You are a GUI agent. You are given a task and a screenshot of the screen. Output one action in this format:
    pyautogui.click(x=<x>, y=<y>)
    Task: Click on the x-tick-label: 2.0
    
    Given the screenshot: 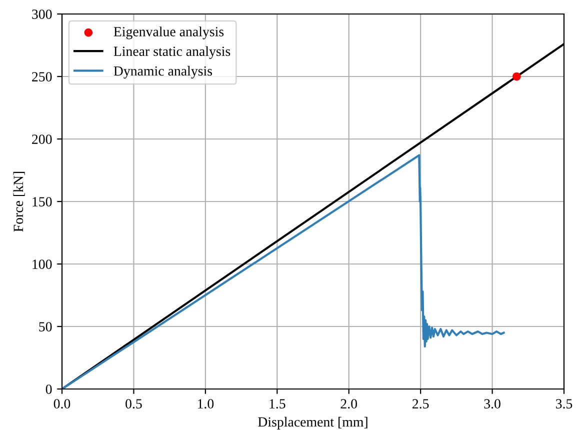 What is the action you would take?
    pyautogui.click(x=349, y=404)
    